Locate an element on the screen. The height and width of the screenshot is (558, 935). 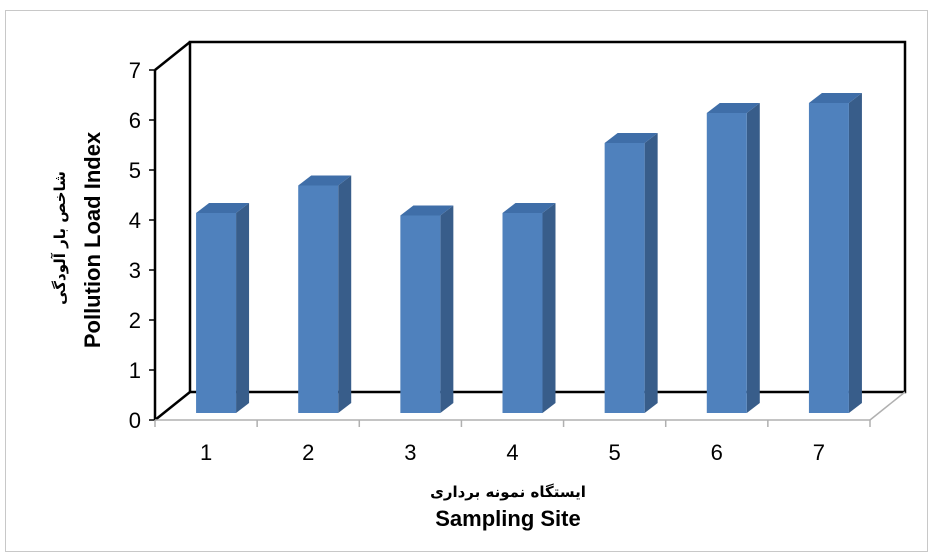
y-tick-label: 2 is located at coordinates (135, 320).